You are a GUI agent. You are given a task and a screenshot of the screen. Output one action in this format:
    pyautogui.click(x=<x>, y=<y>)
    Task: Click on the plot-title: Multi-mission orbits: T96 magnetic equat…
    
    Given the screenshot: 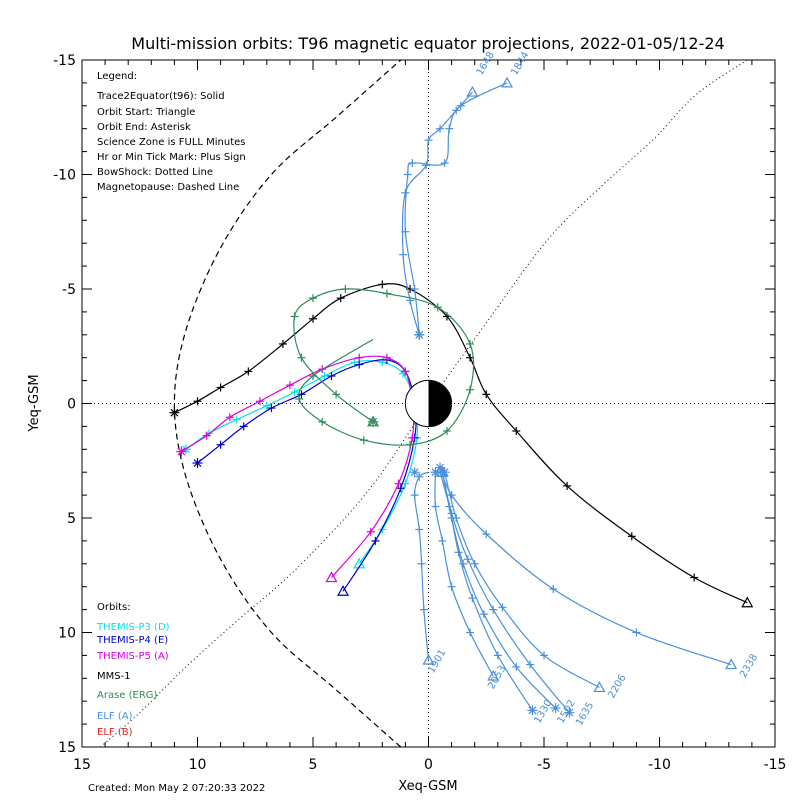 What is the action you would take?
    pyautogui.click(x=427, y=43)
    